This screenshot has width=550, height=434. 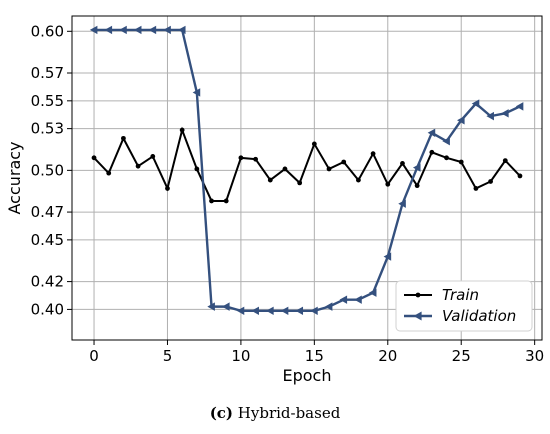 I want to click on y-axis-ticks: 0.40 0.42 0.45 0.47 0.50 0.53 0.55 0.57 0.60, so click(x=51, y=170).